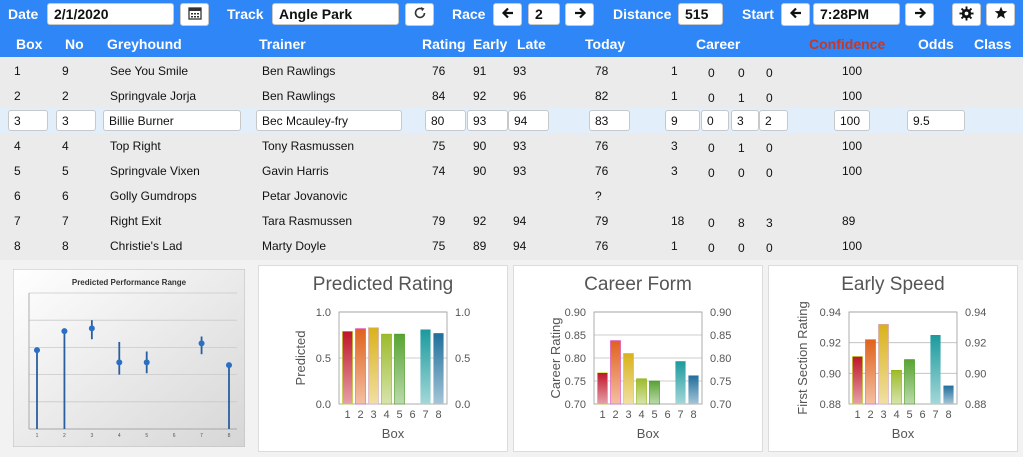 The image size is (1023, 457). What do you see at coordinates (29, 44) in the screenshot?
I see `col-box: Box` at bounding box center [29, 44].